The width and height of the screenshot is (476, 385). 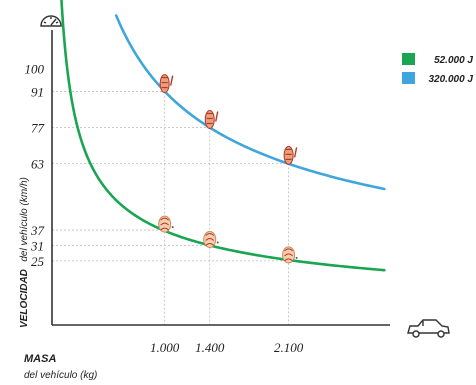 I want to click on legend-label: 320.000 J, so click(x=451, y=79).